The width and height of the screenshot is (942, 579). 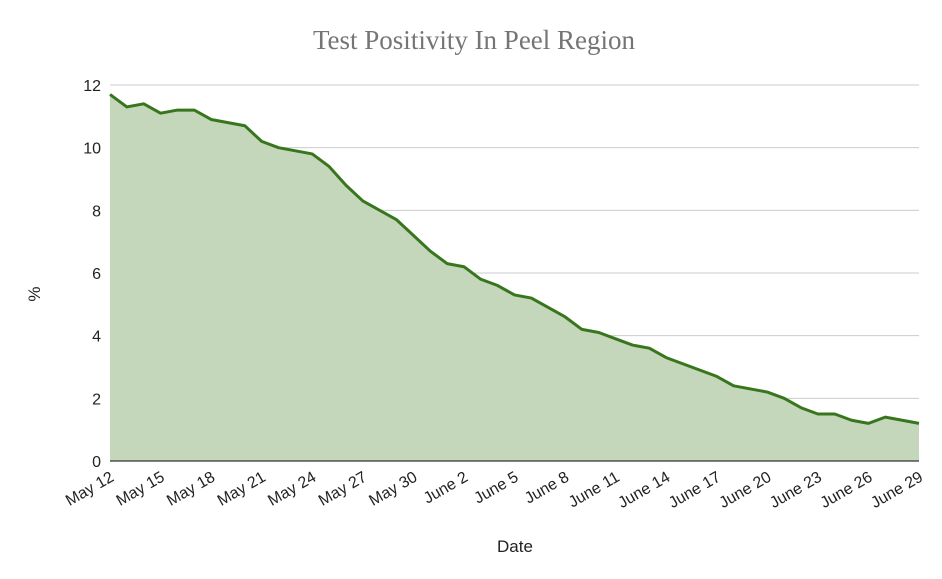 What do you see at coordinates (34, 293) in the screenshot?
I see `y-axis-label: %` at bounding box center [34, 293].